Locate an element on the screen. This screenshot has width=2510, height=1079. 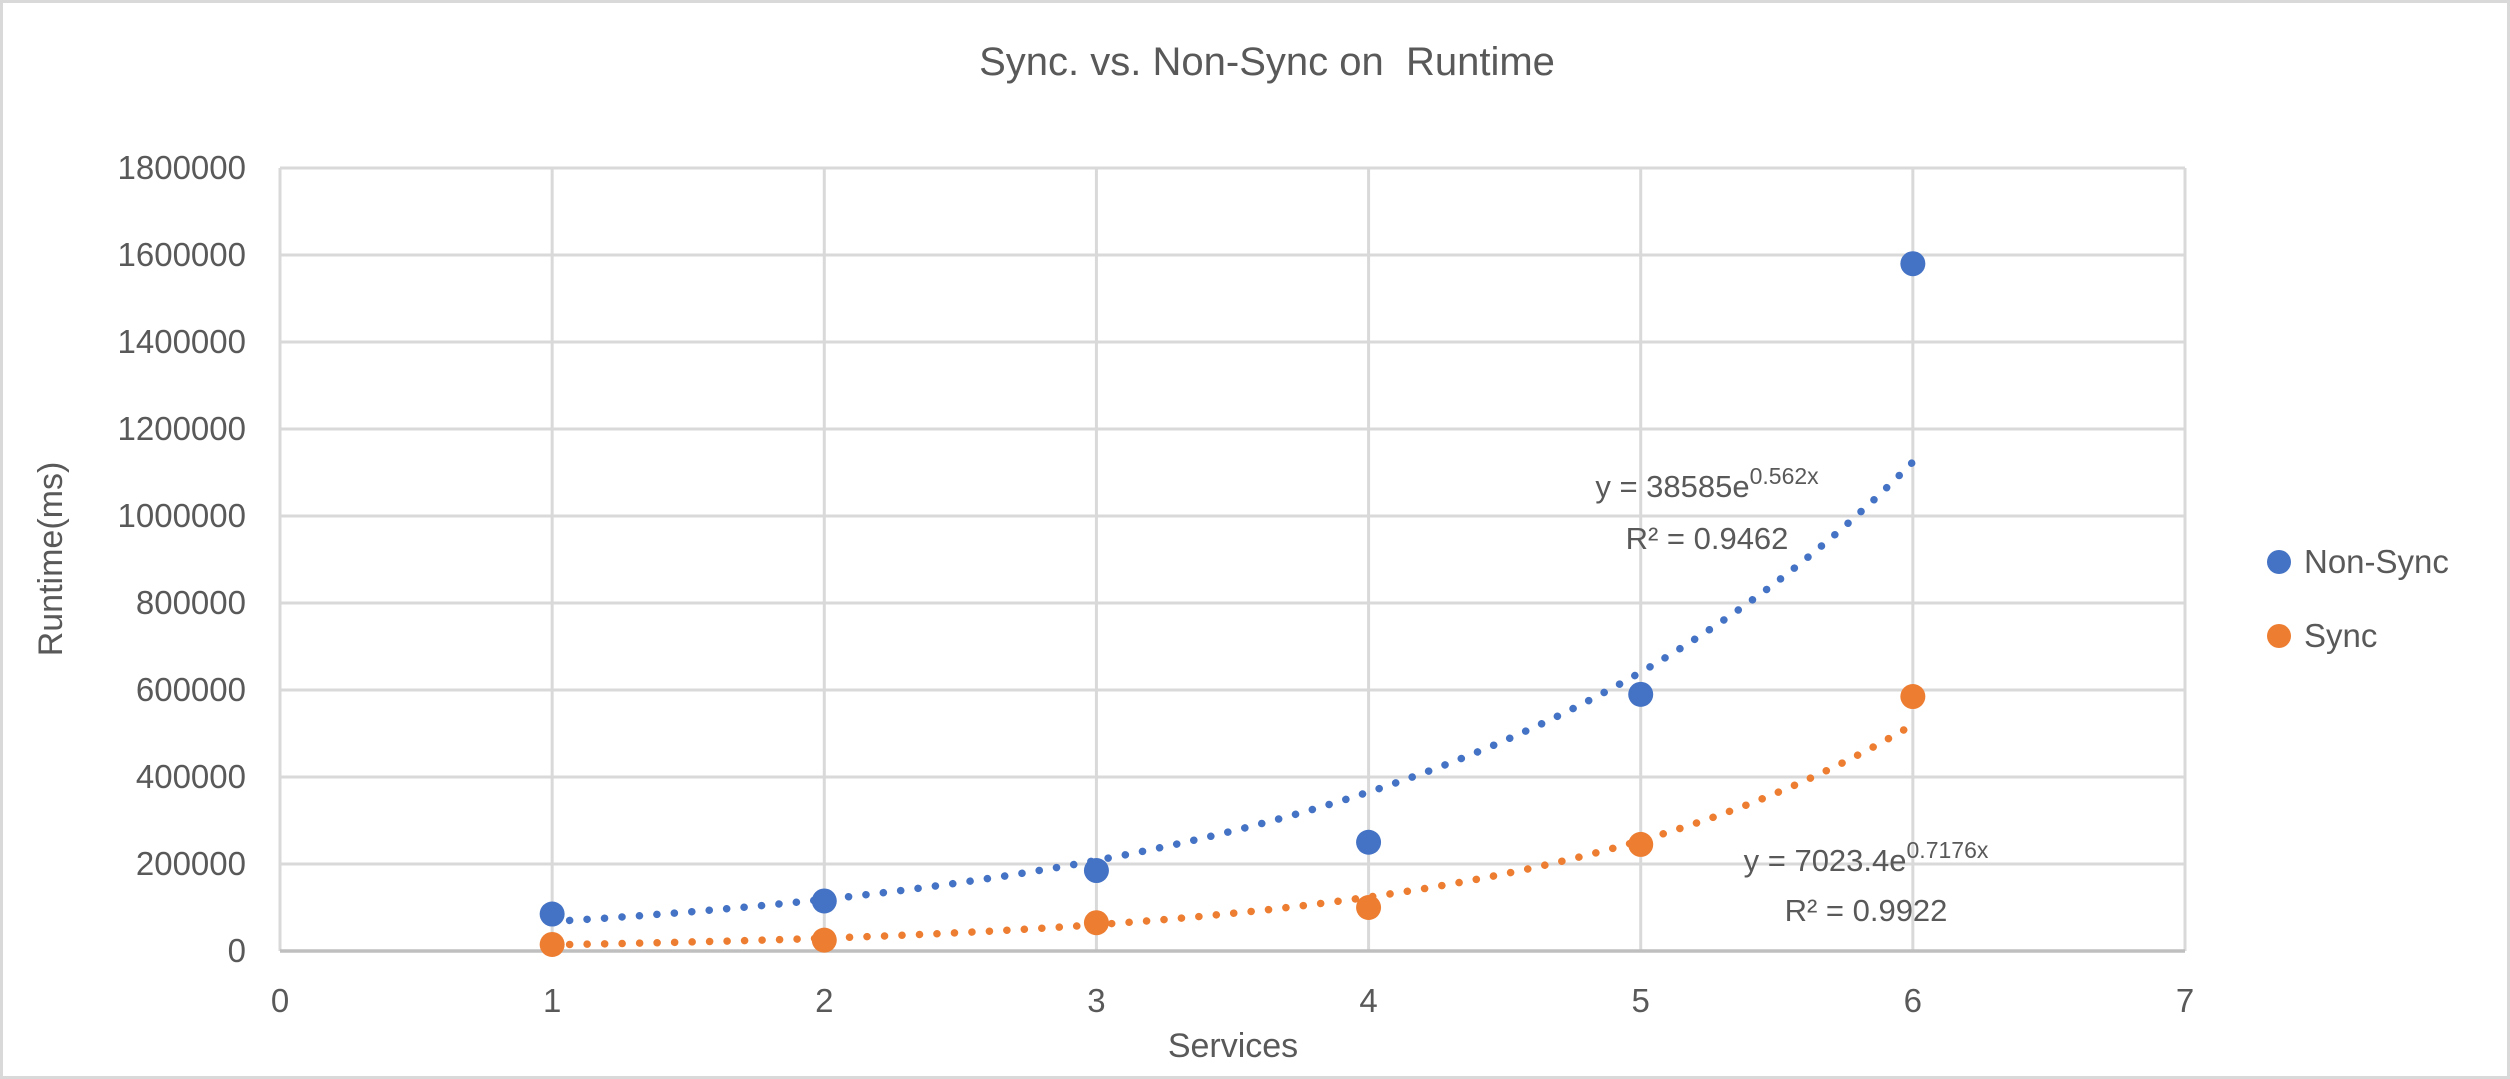
legend-label-sync: Sync is located at coordinates (2340, 635).